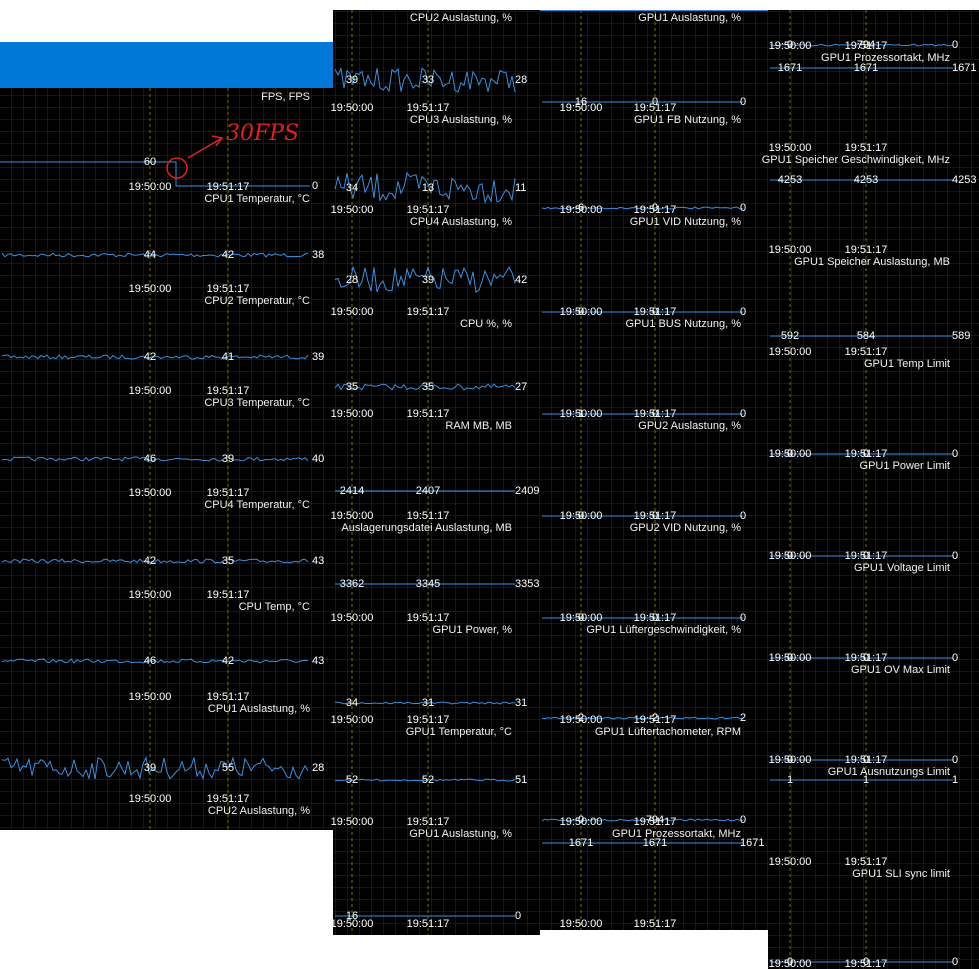 This screenshot has height=969, width=979. What do you see at coordinates (352, 584) in the screenshot?
I see `value-label: 3362` at bounding box center [352, 584].